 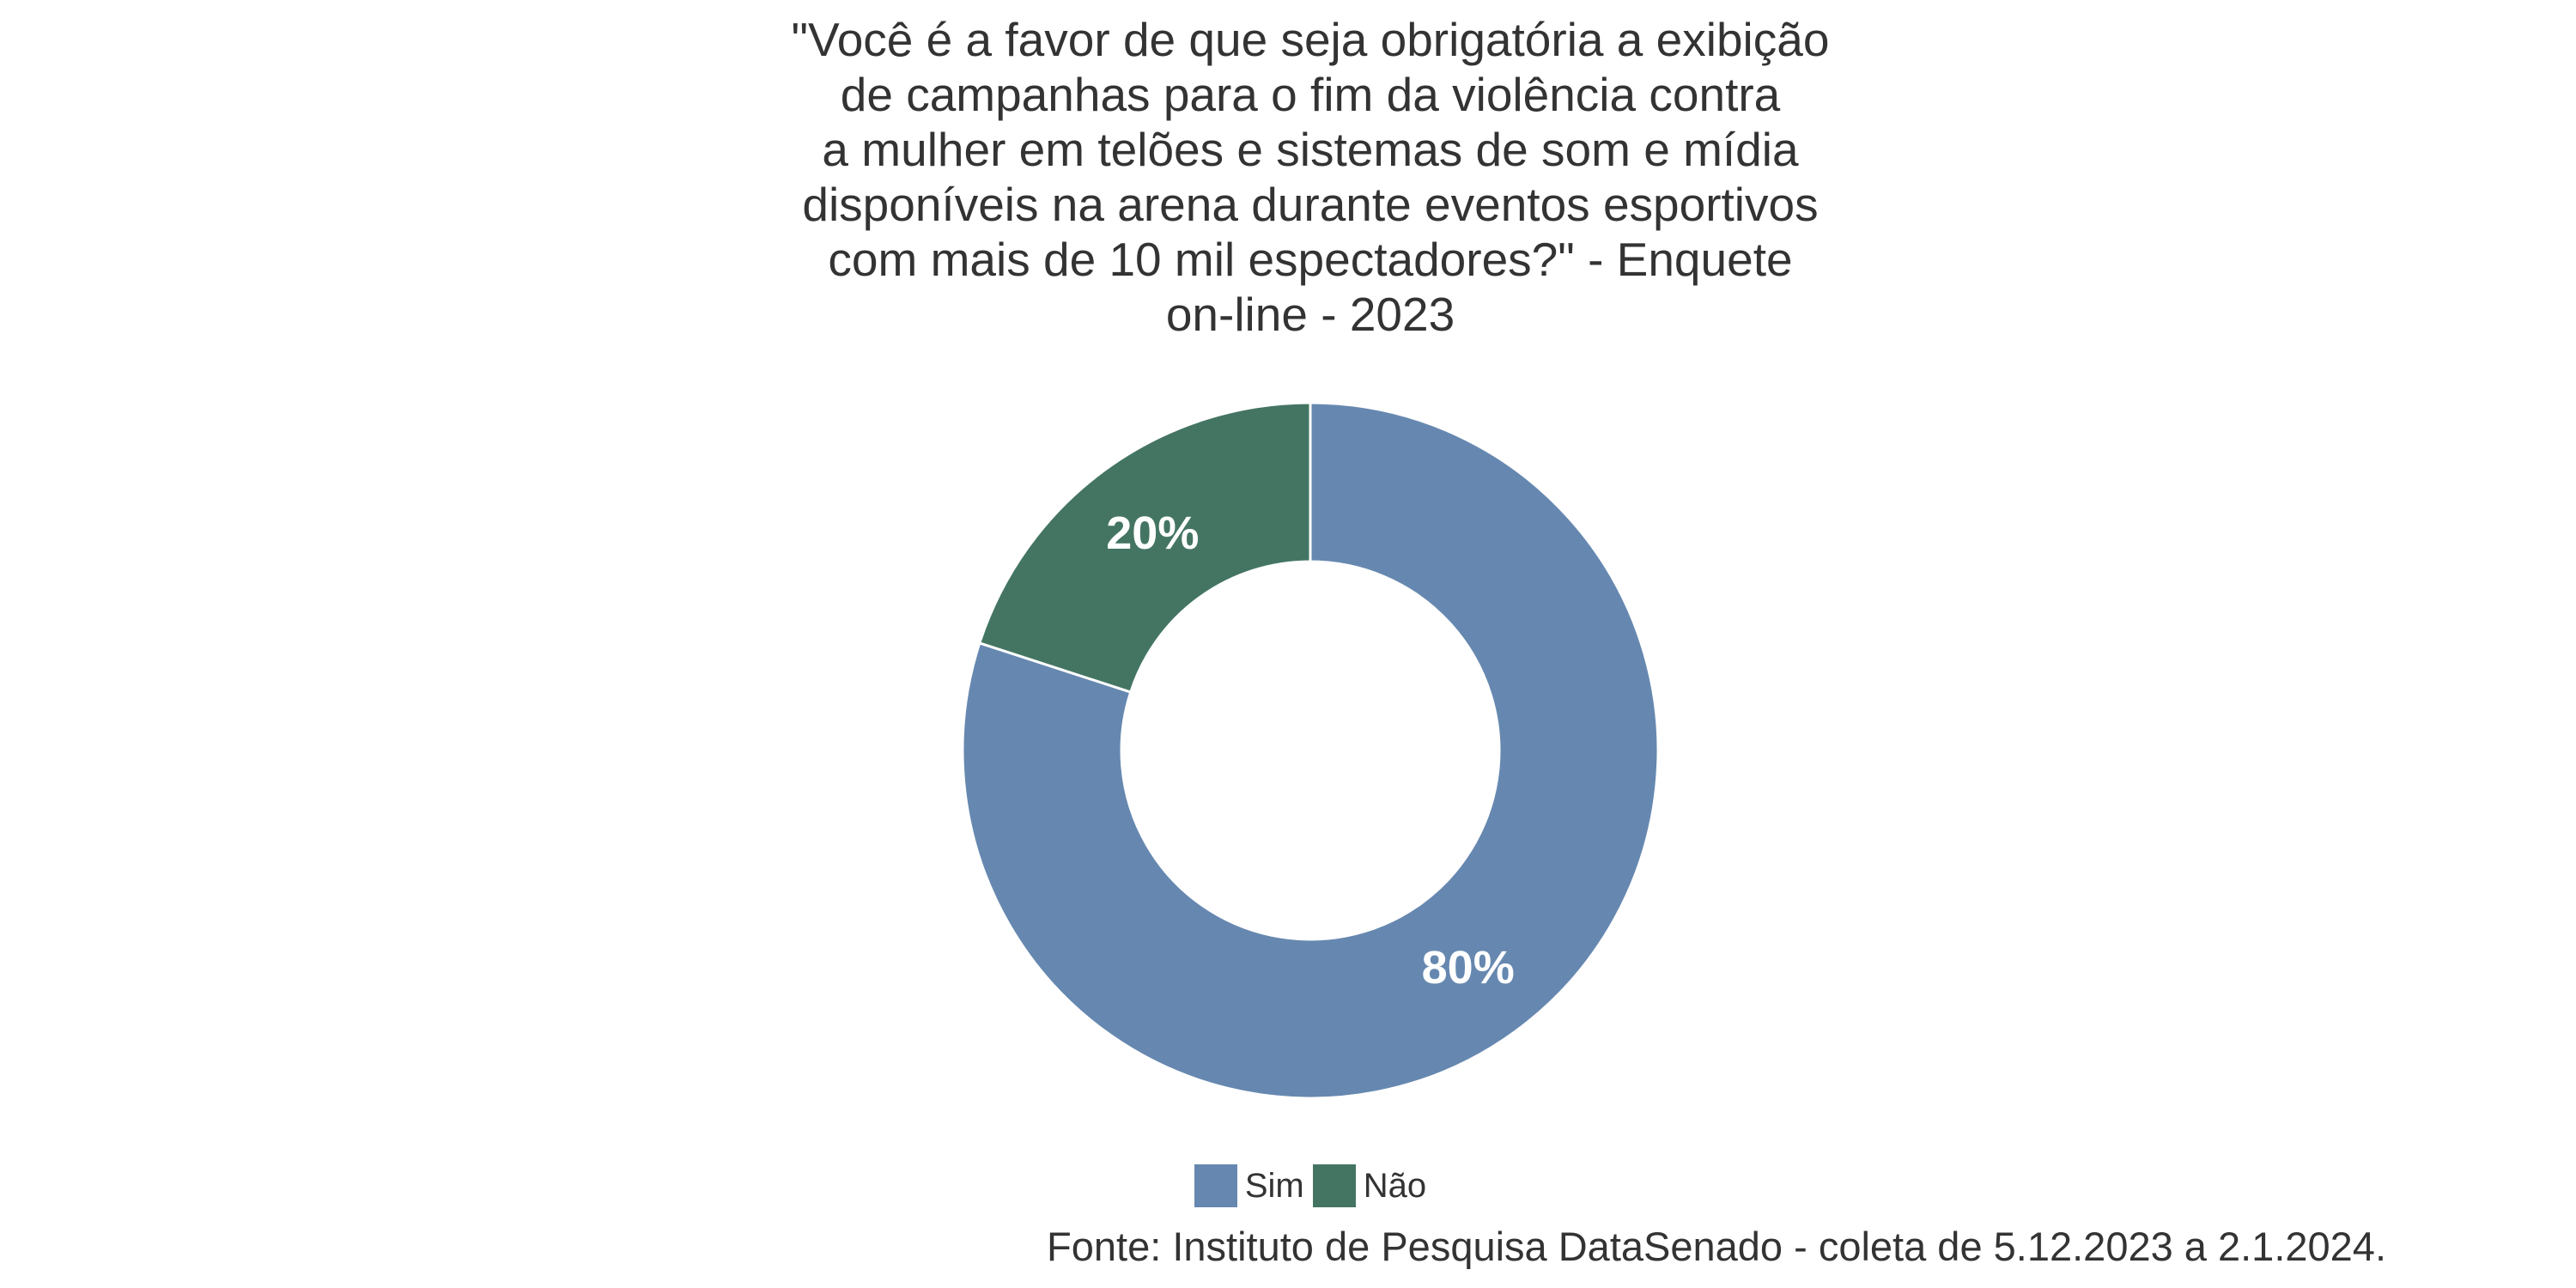 I want to click on legend: Sim Não, so click(x=1288, y=1185).